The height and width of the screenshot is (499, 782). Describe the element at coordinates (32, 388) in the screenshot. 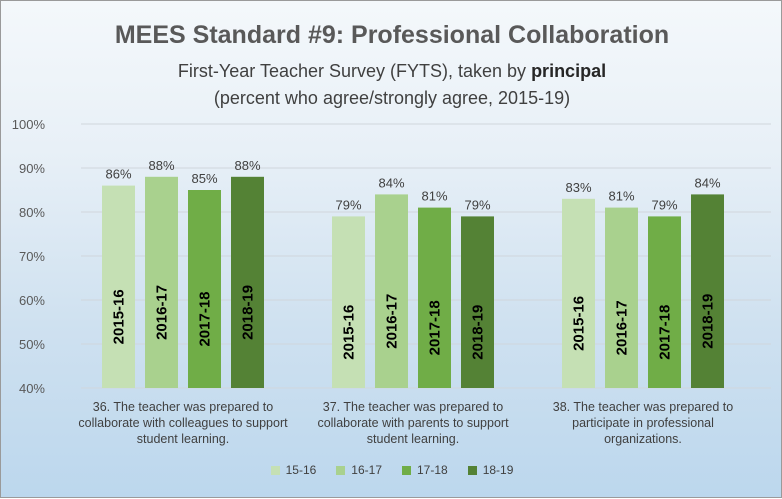

I see `y-tick-label: 40%` at that location.